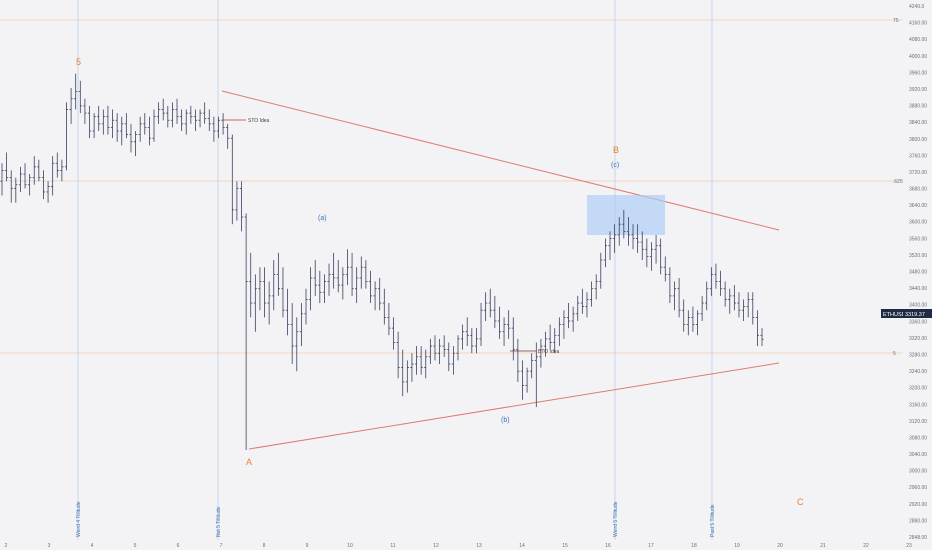 This screenshot has height=550, width=932. Describe the element at coordinates (918, 389) in the screenshot. I see `y-tick-label: 3200.00` at that location.